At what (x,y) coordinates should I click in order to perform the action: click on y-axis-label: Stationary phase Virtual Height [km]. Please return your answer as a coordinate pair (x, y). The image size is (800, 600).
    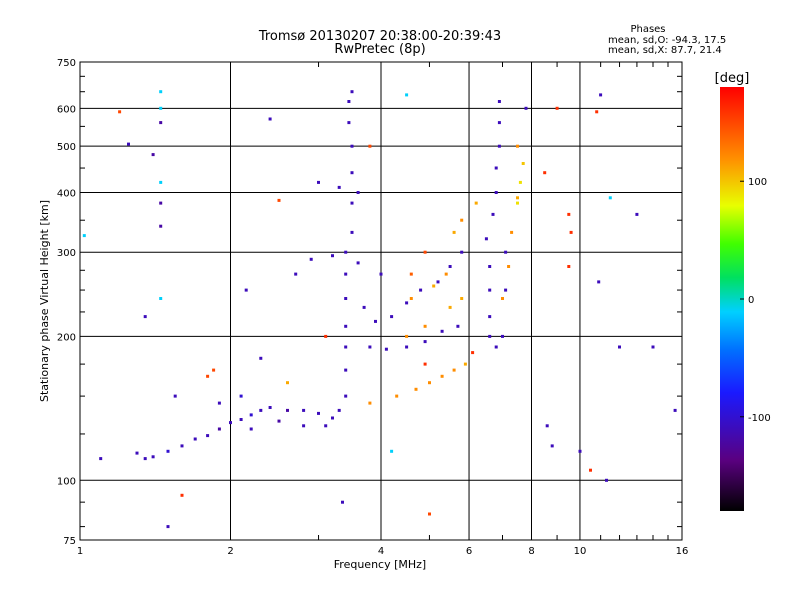
    Looking at the image, I should click on (44, 301).